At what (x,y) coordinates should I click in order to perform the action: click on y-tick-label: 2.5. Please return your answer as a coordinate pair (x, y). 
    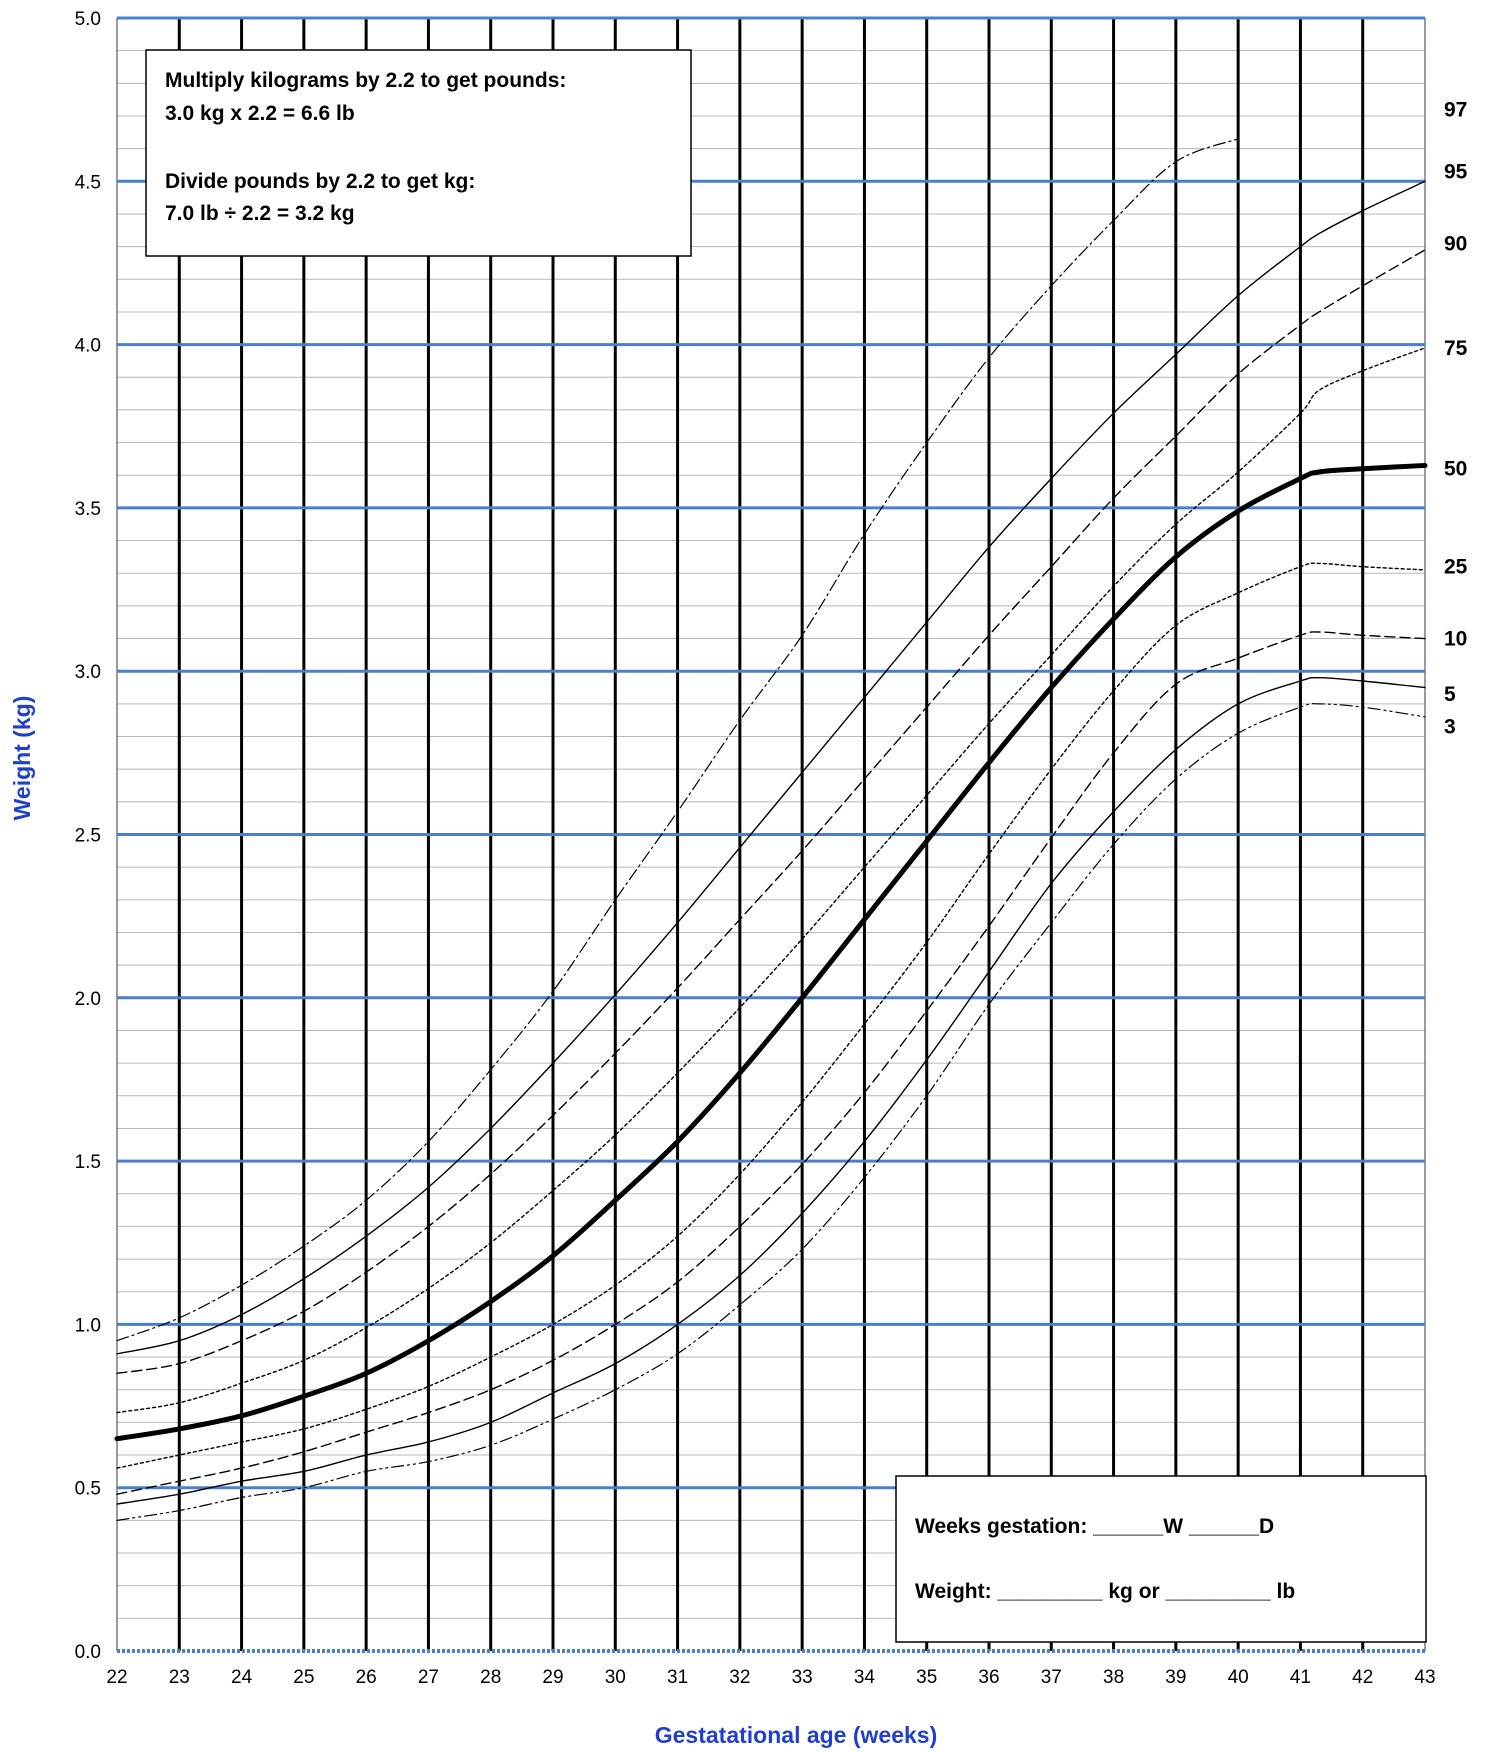
    Looking at the image, I should click on (88, 836).